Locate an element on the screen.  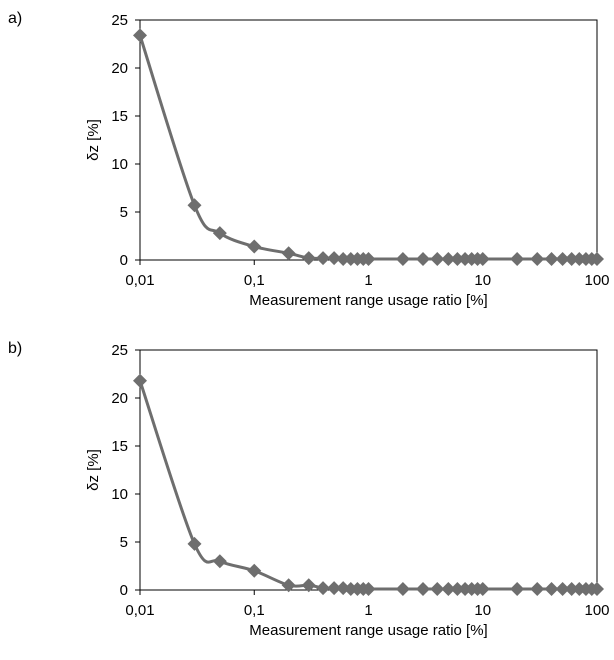
panel-label-a: a) is located at coordinates (15, 18).